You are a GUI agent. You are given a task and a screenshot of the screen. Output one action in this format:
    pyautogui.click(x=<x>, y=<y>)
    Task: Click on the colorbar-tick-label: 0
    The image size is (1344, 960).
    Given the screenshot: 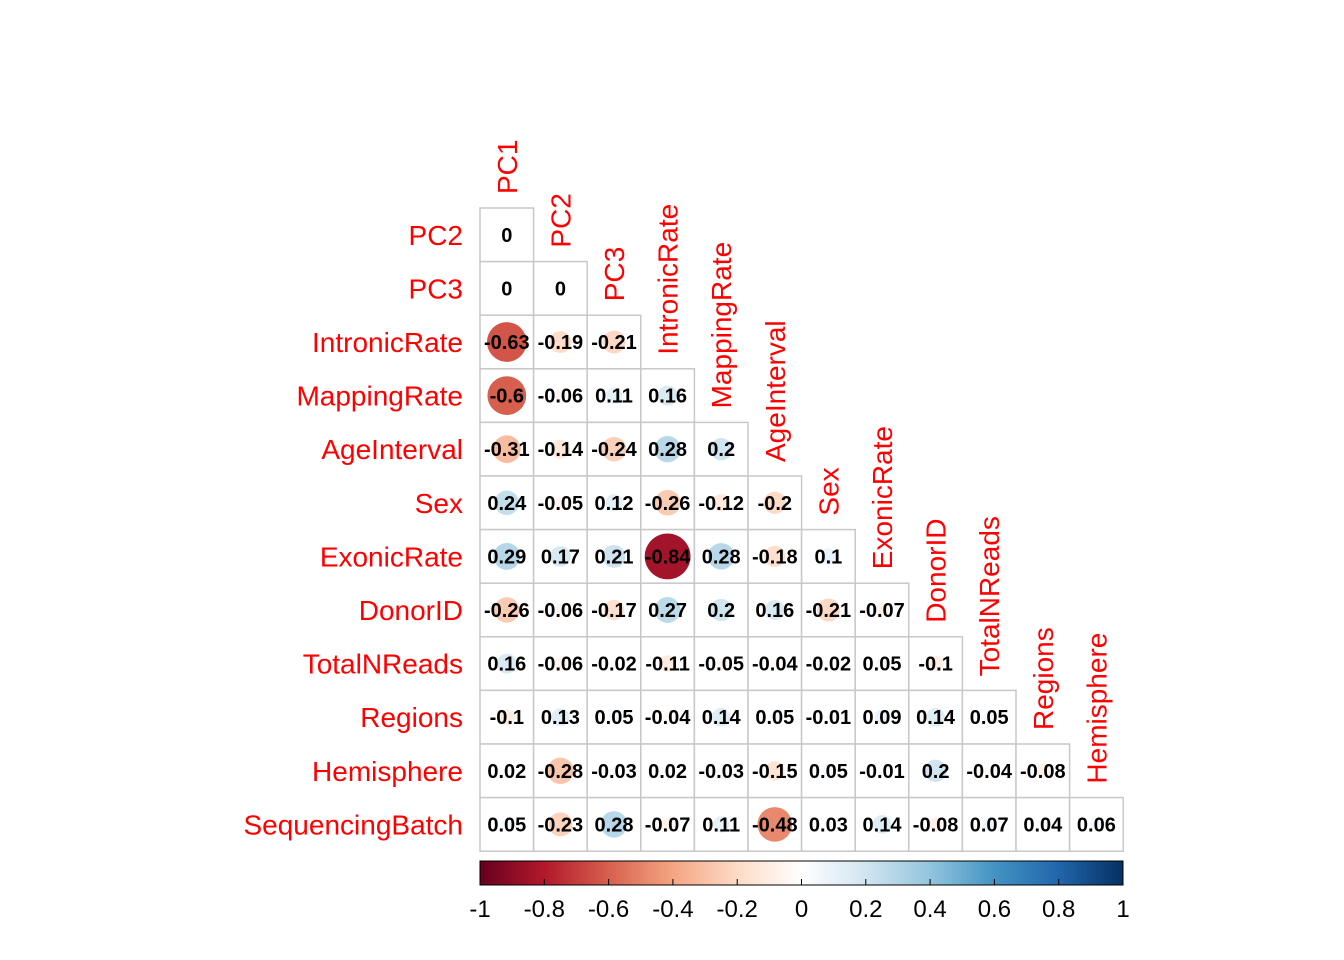 What is the action you would take?
    pyautogui.click(x=801, y=909)
    